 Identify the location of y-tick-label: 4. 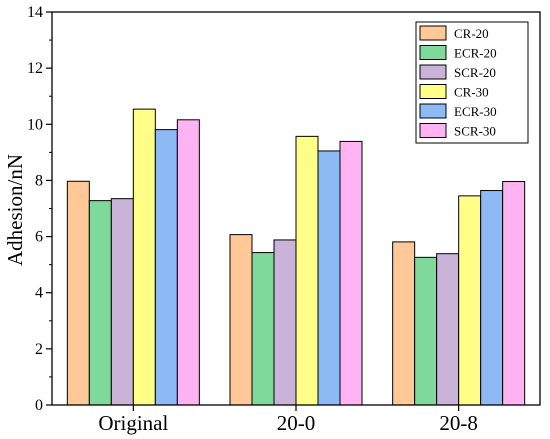
(39, 293).